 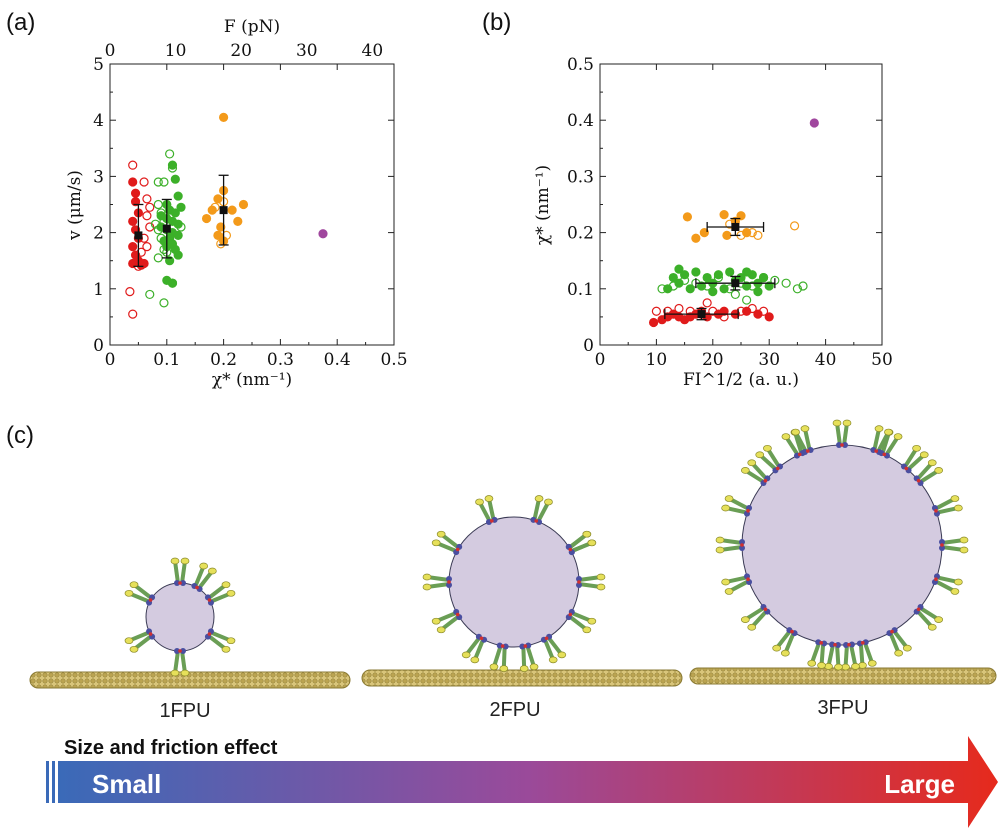 What do you see at coordinates (280, 360) in the screenshot?
I see `x-tick-label: 0.3` at bounding box center [280, 360].